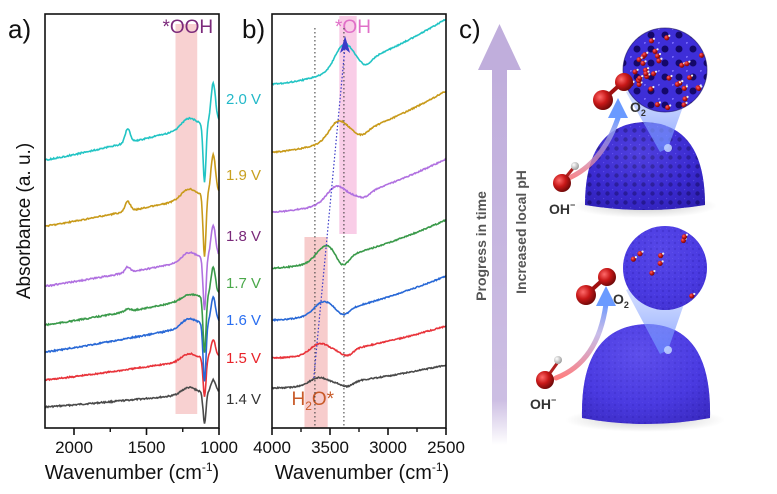  I want to click on x-tick-label-a: 1500, so click(147, 447).